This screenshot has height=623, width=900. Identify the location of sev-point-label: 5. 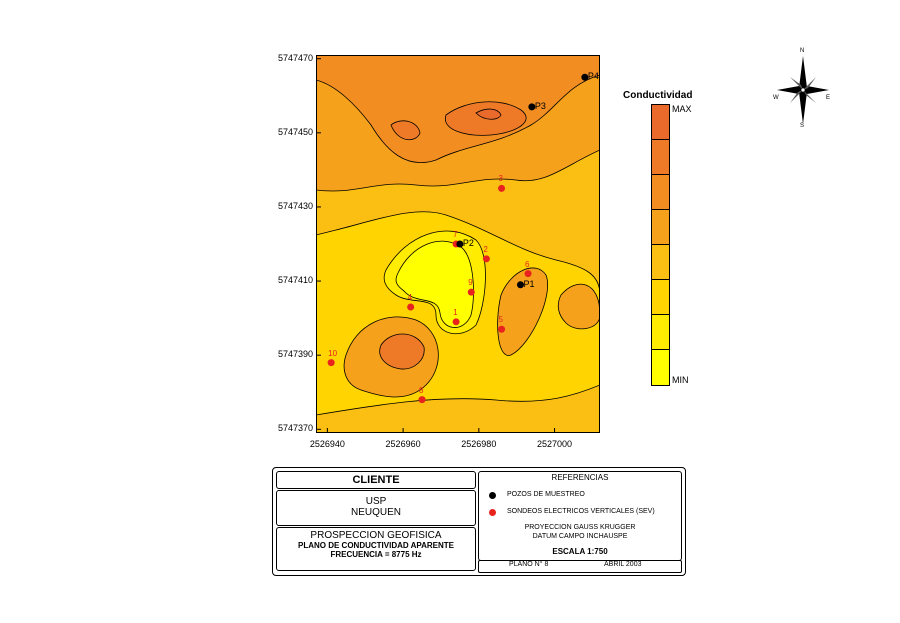
(500, 320).